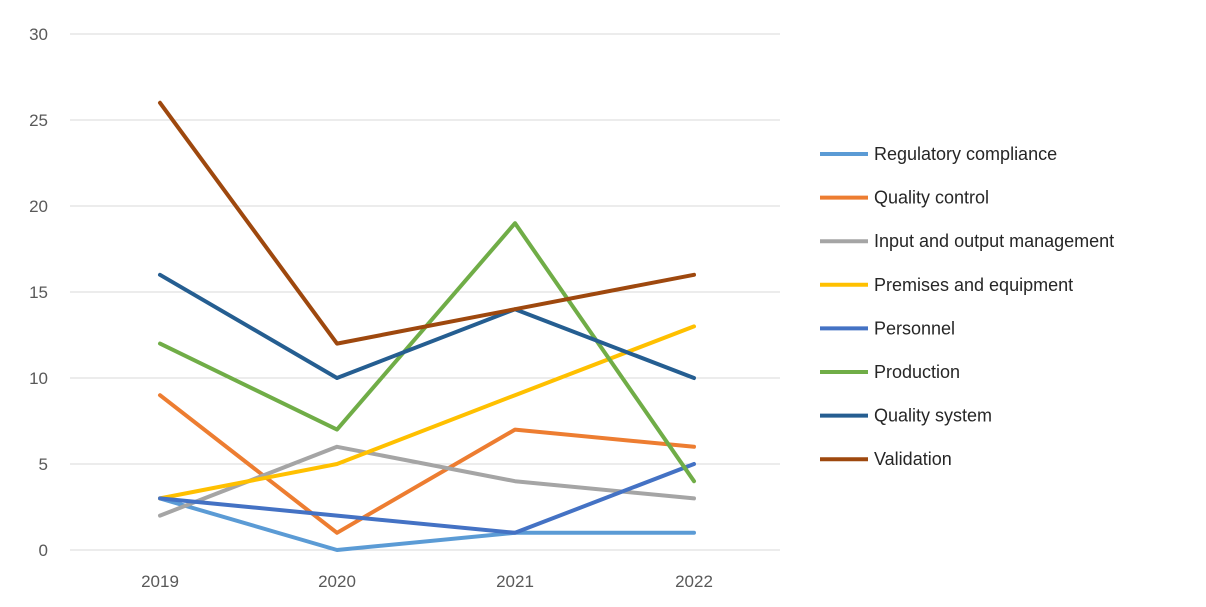 The width and height of the screenshot is (1206, 607). I want to click on legend-item-validation: Validation, so click(886, 459).